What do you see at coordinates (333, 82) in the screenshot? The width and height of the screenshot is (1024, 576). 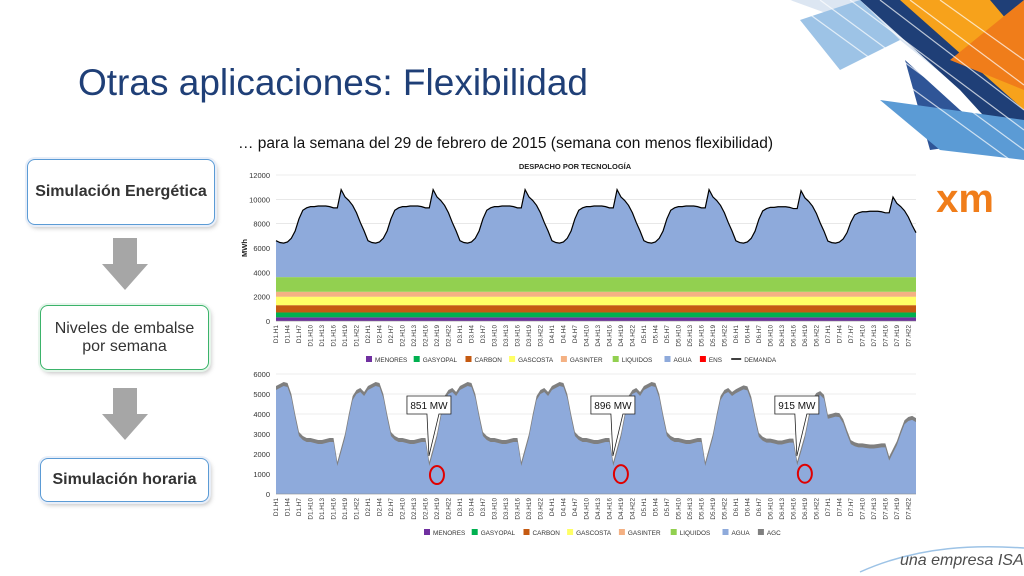 I see `page-title: Otras aplicaciones: Flexibilidad` at bounding box center [333, 82].